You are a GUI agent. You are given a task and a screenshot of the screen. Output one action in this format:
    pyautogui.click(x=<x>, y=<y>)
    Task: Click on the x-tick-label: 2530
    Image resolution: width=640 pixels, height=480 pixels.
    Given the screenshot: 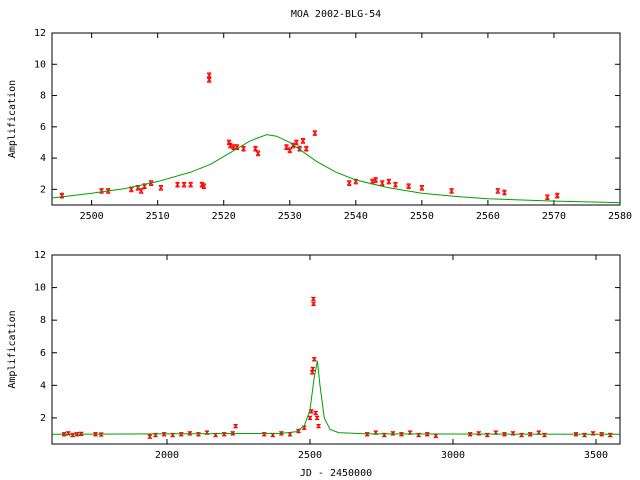 What is the action you would take?
    pyautogui.click(x=290, y=216)
    